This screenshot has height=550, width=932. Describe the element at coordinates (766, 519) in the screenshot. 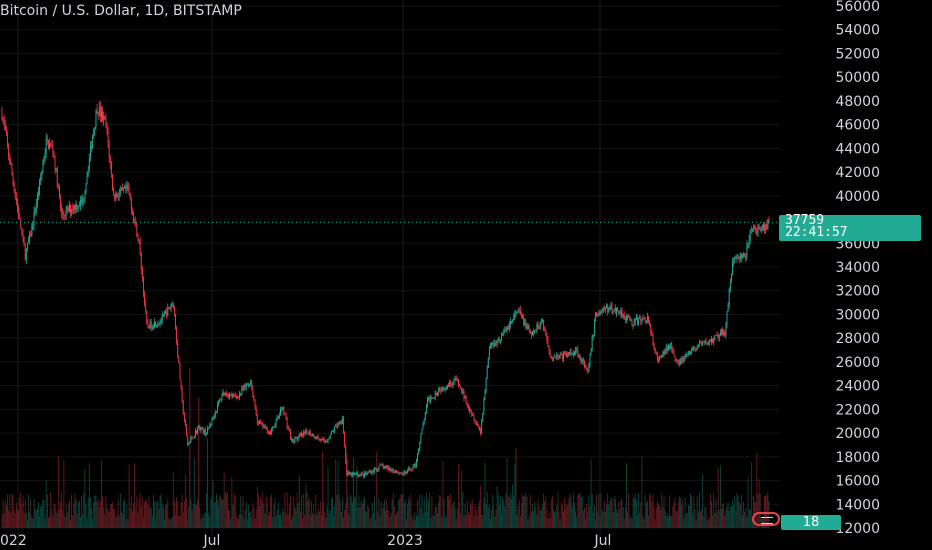

I see `volume-indicator-icon` at that location.